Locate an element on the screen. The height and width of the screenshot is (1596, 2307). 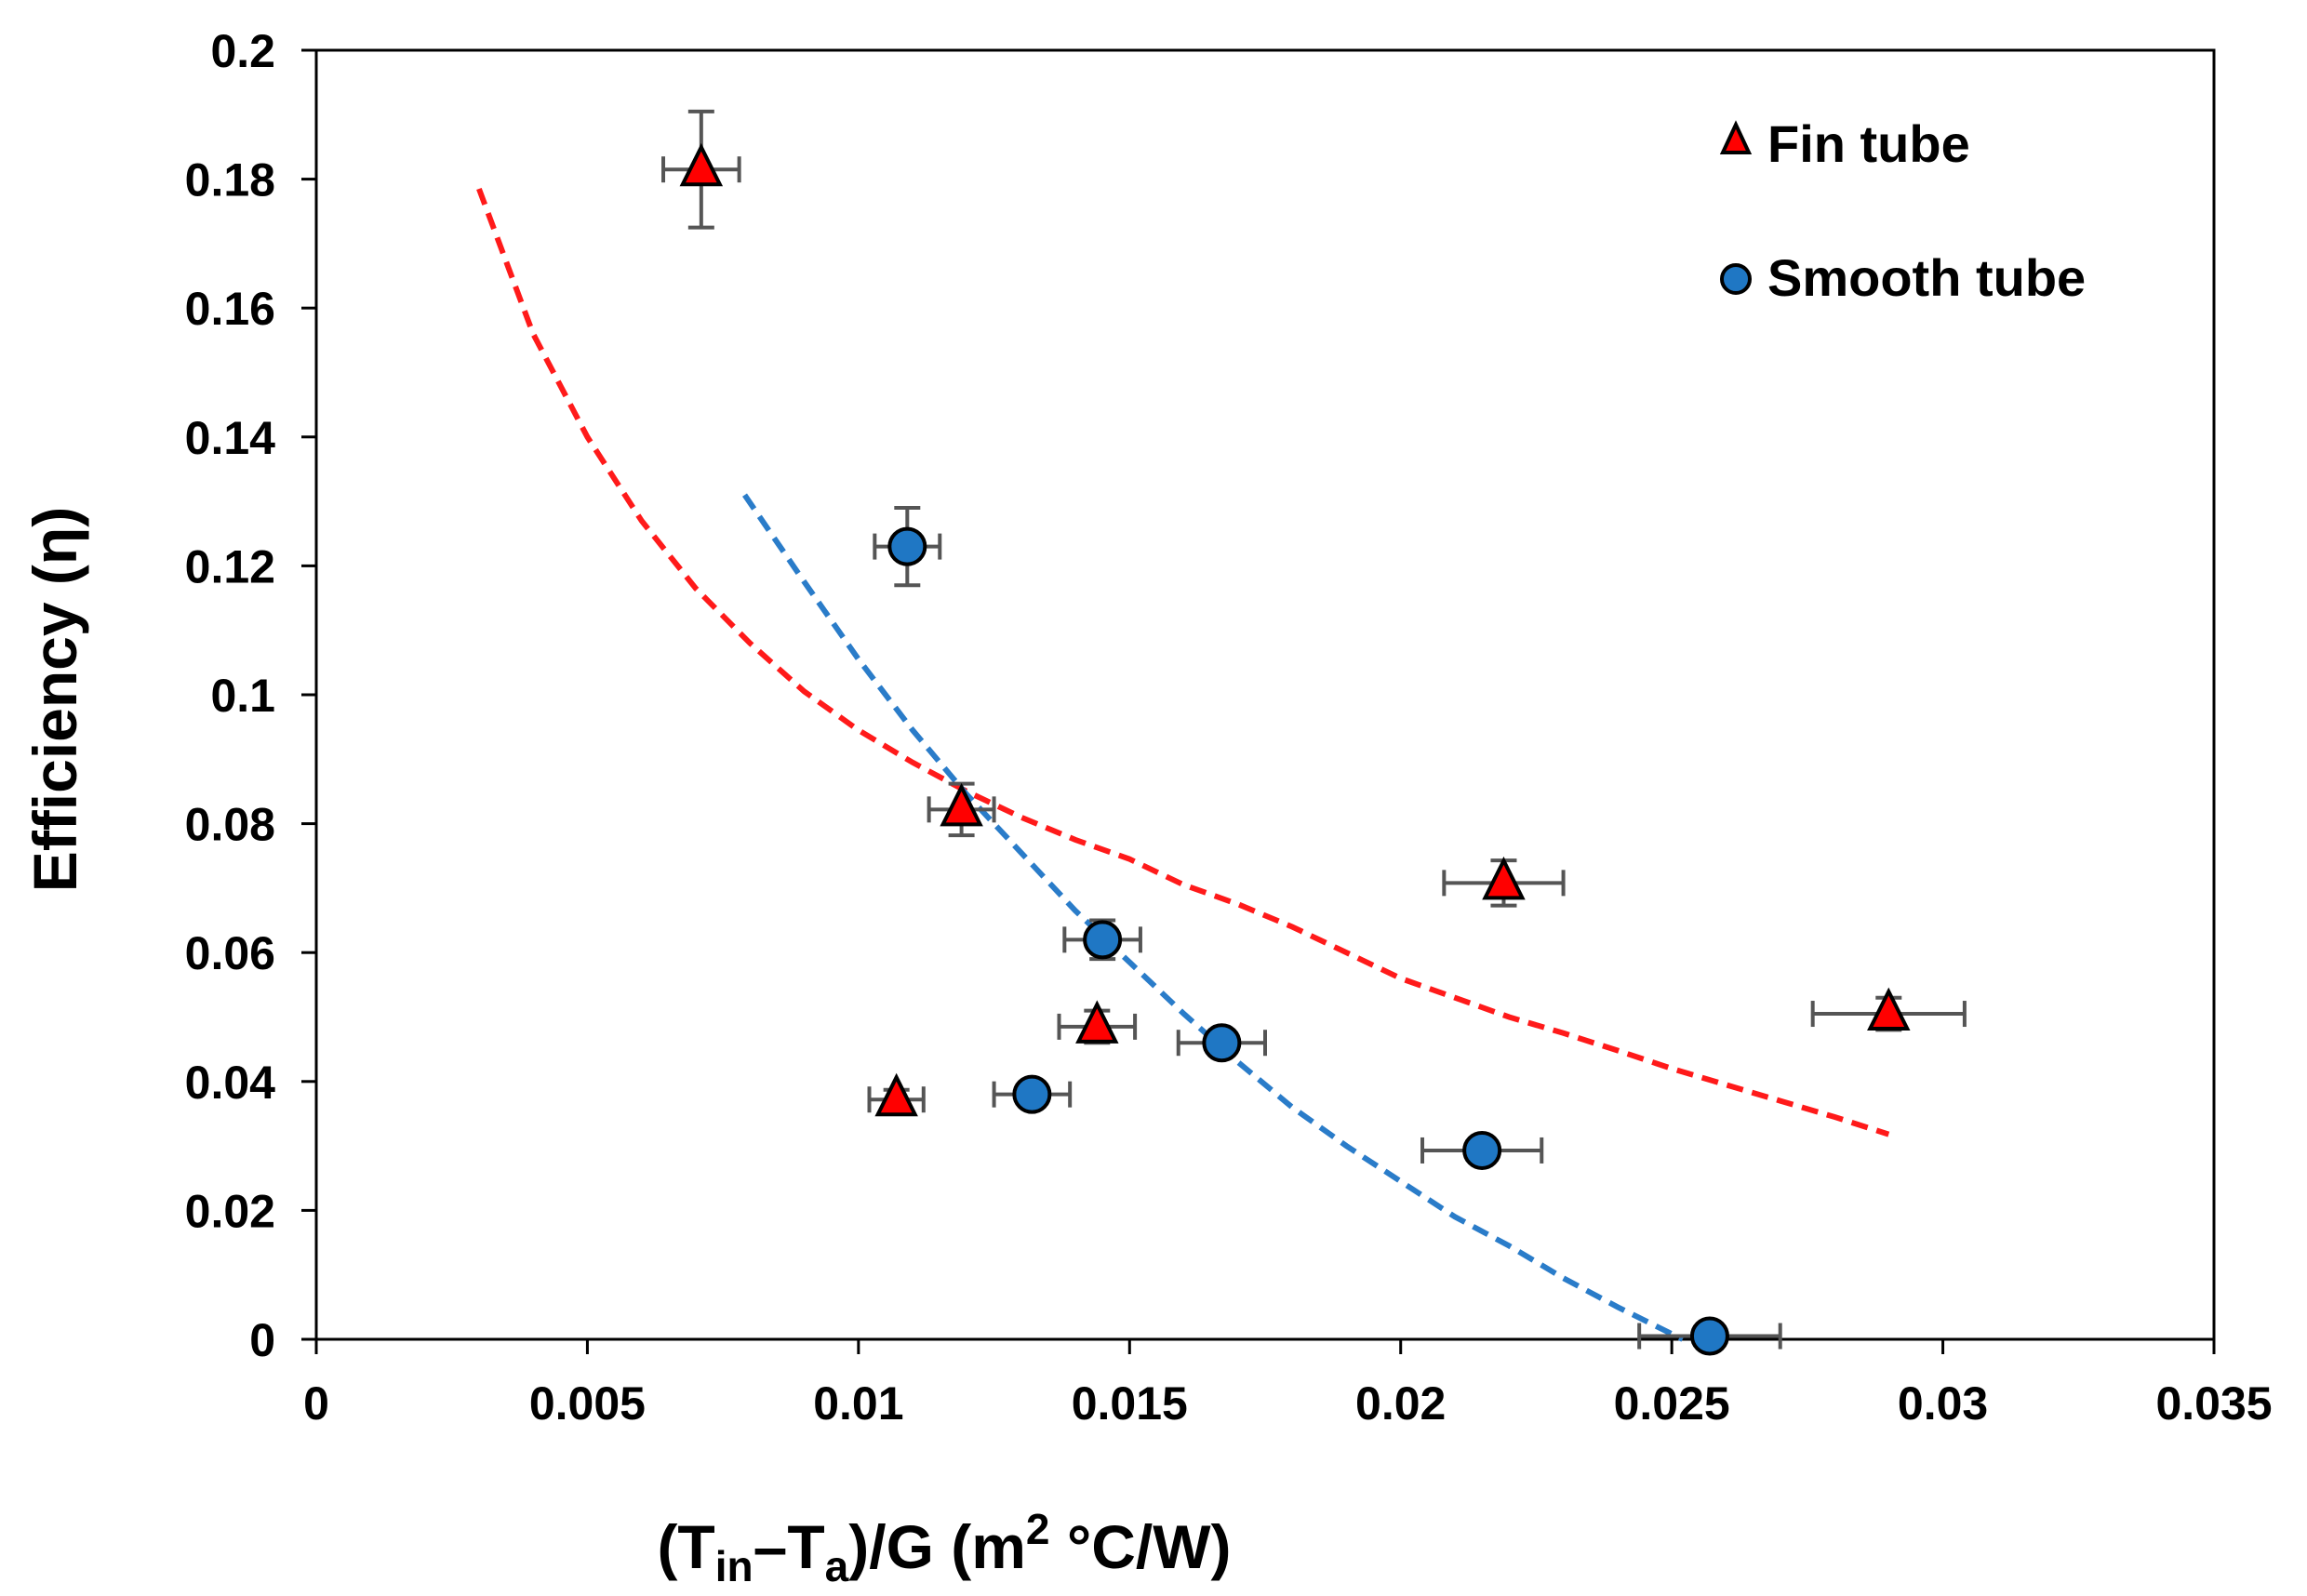
y-tick-label: 0.04 is located at coordinates (230, 1083).